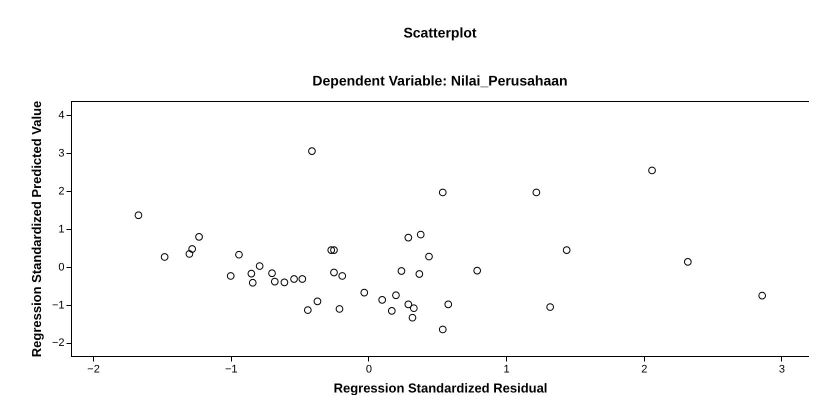 This screenshot has width=838, height=400. What do you see at coordinates (61, 229) in the screenshot?
I see `y-tick-label: 1` at bounding box center [61, 229].